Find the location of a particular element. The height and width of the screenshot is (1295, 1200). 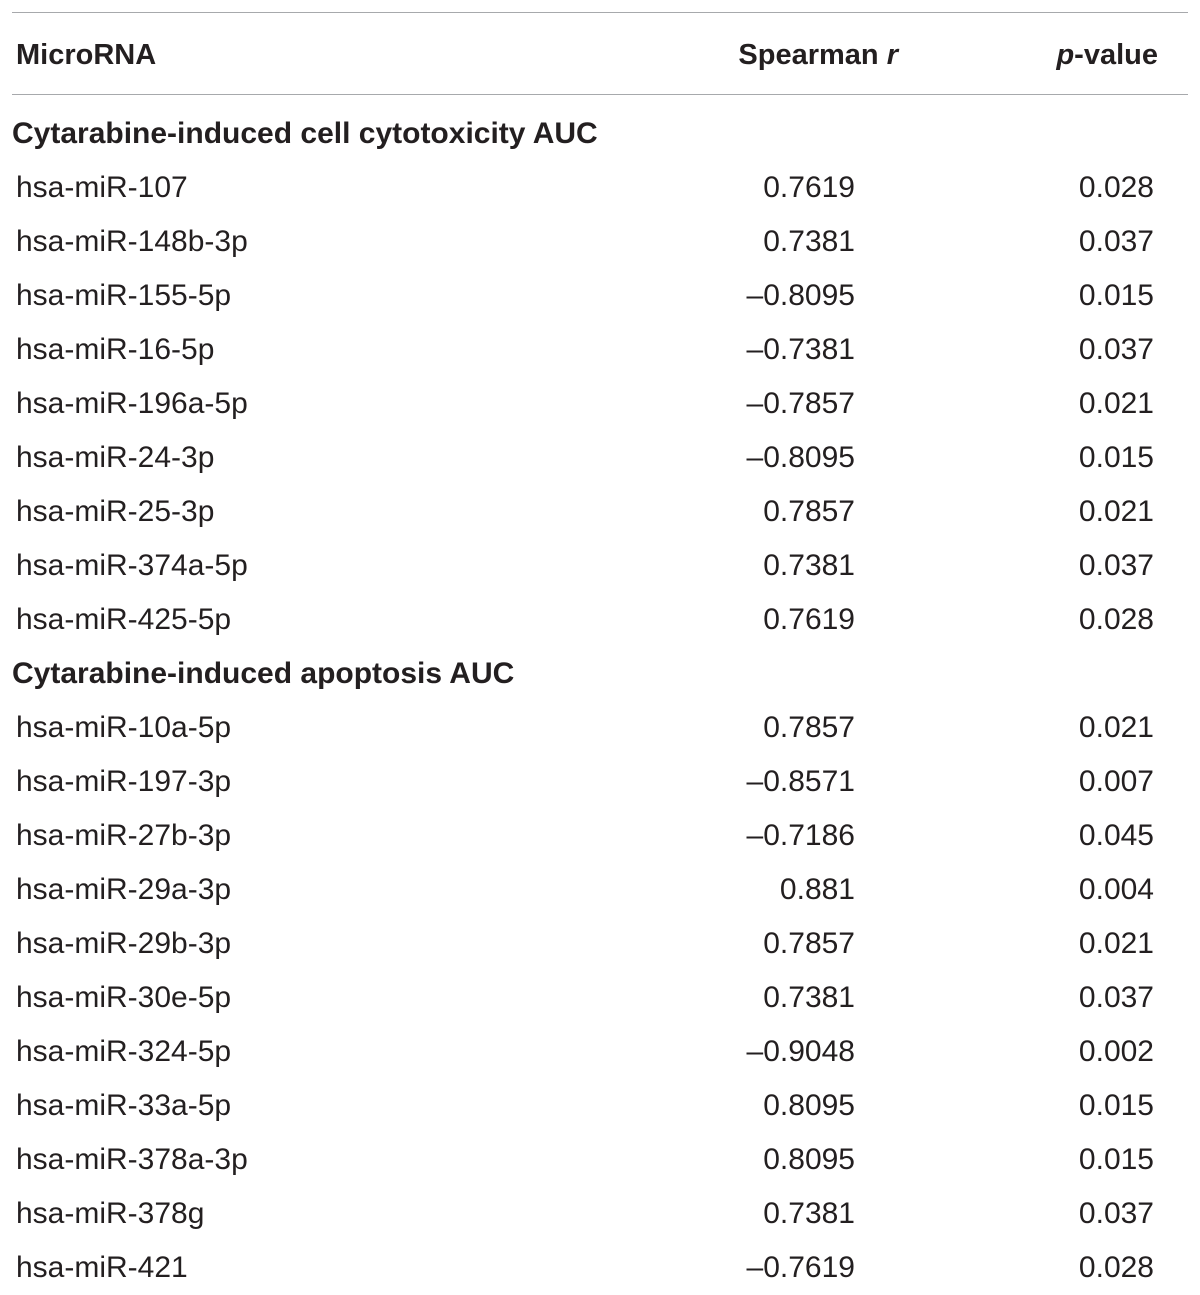

spearman-r-symbol: r is located at coordinates (892, 55).